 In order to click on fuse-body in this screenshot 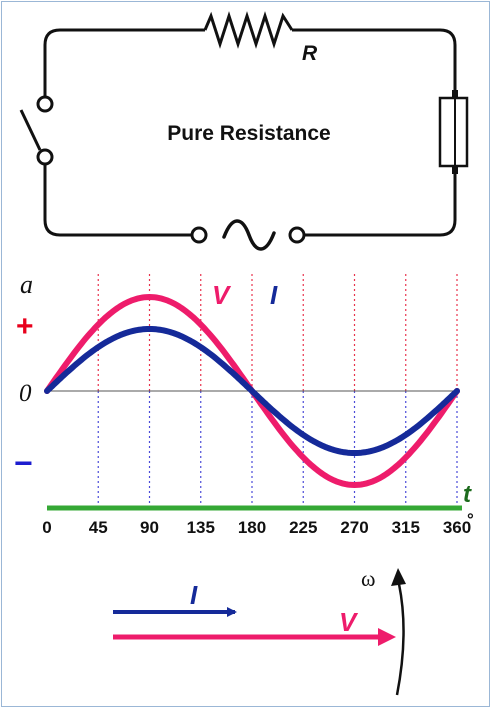, I will do `click(453, 132)`.